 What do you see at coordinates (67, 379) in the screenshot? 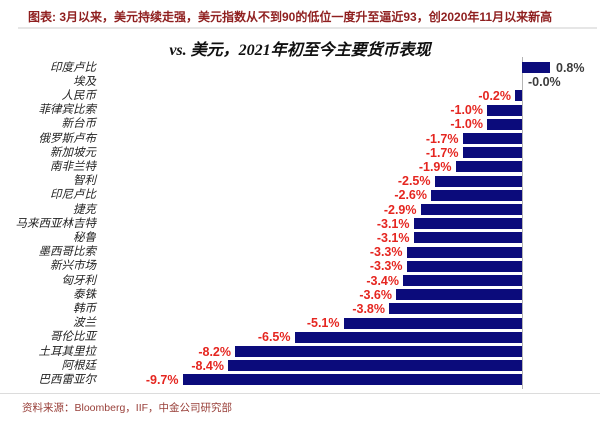
I see `category-label: 巴西雷亚尔` at bounding box center [67, 379].